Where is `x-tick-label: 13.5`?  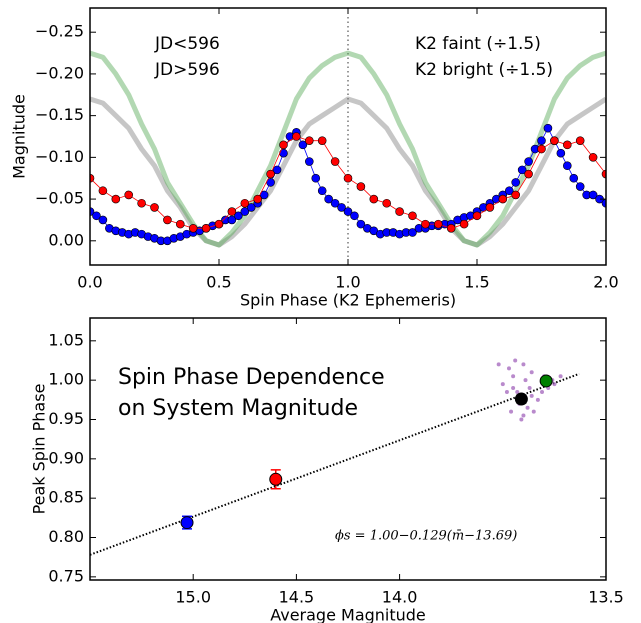
x-tick-label: 13.5 is located at coordinates (606, 597).